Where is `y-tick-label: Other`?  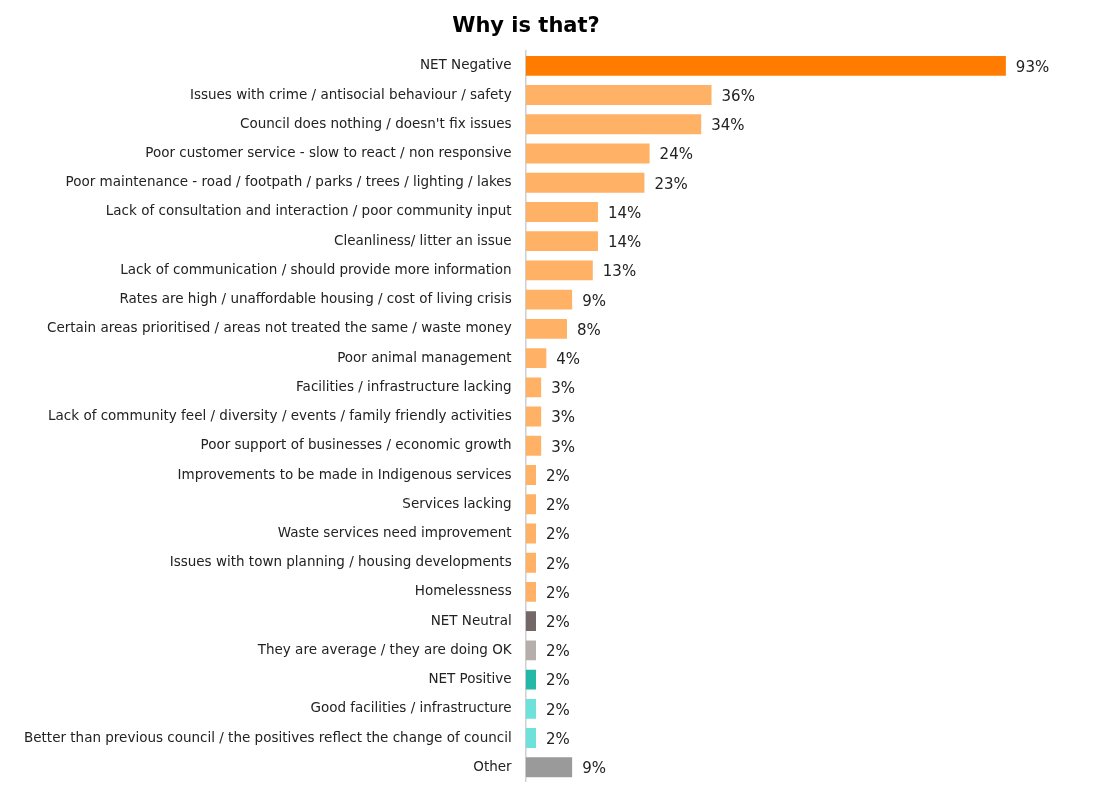 y-tick-label: Other is located at coordinates (493, 765).